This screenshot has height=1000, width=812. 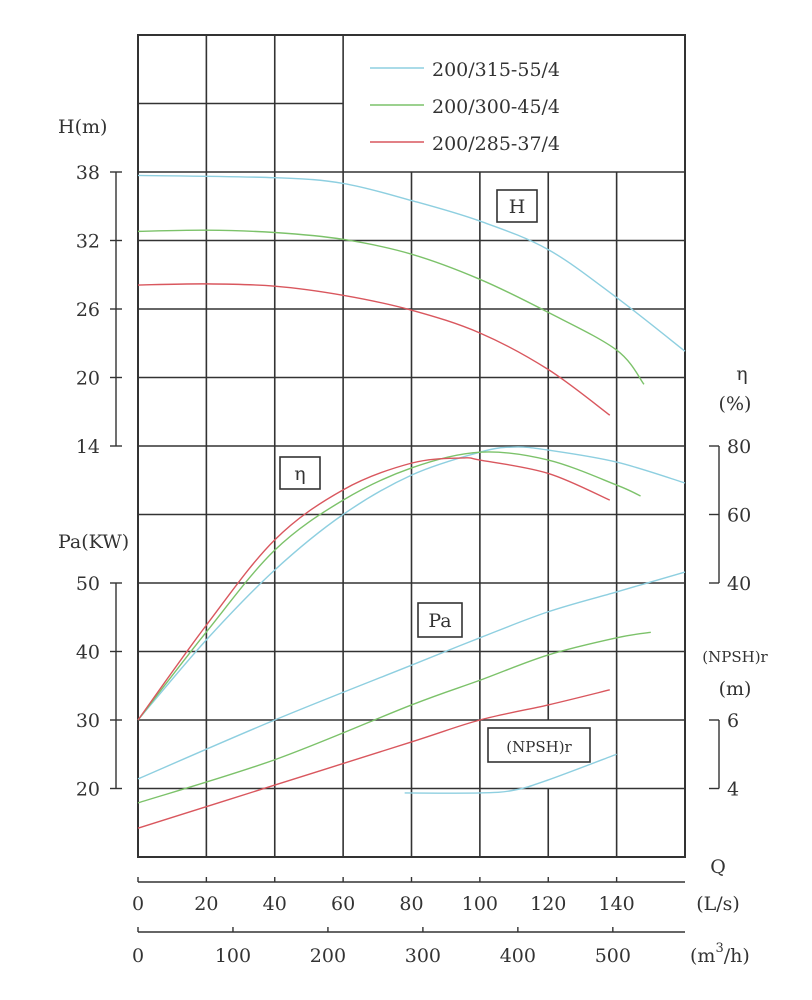 What do you see at coordinates (411, 904) in the screenshot?
I see `tick-label-q-ls: 80` at bounding box center [411, 904].